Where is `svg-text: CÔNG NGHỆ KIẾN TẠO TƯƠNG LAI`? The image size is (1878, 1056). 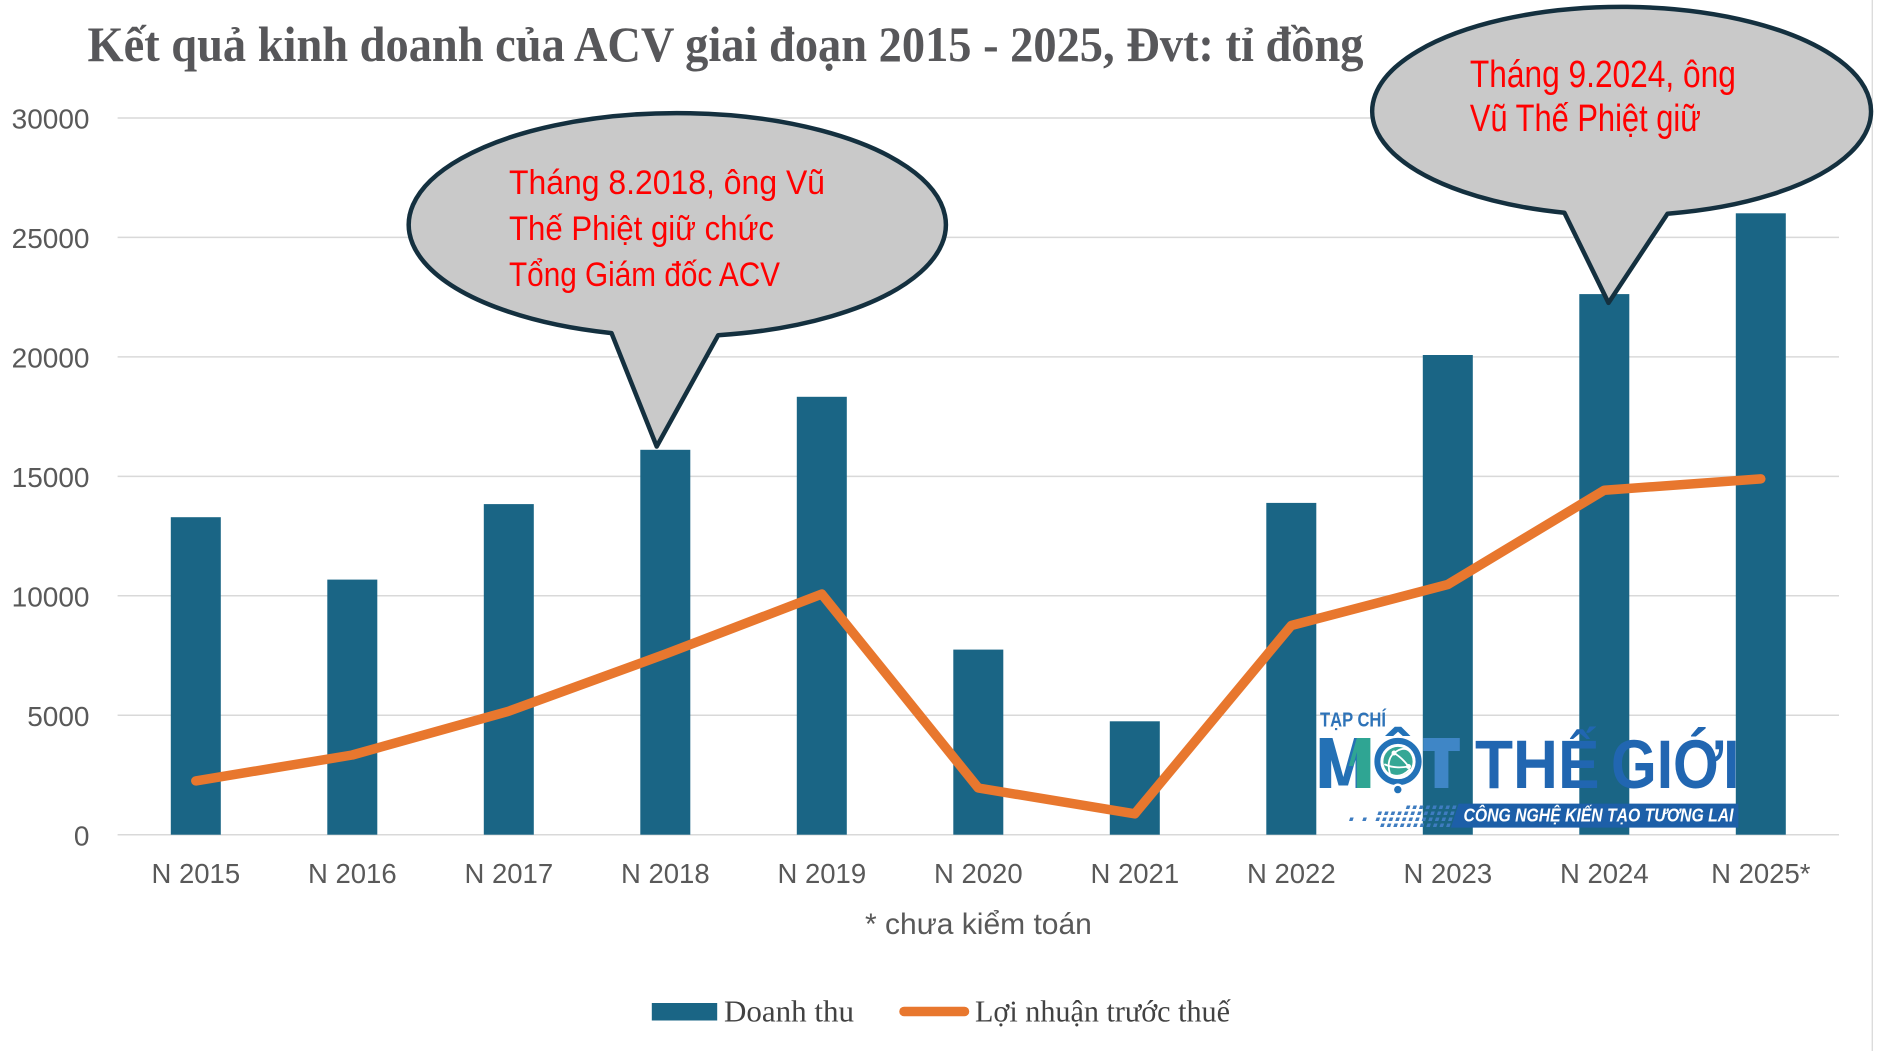
svg-text: CÔNG NGHỆ KIẾN TẠO TƯƠNG LAI is located at coordinates (1599, 815).